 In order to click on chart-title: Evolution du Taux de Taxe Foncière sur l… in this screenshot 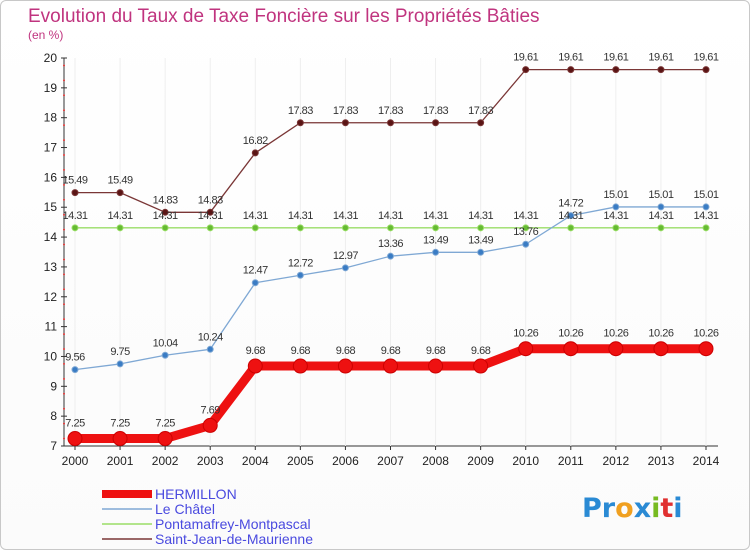, I will do `click(284, 16)`.